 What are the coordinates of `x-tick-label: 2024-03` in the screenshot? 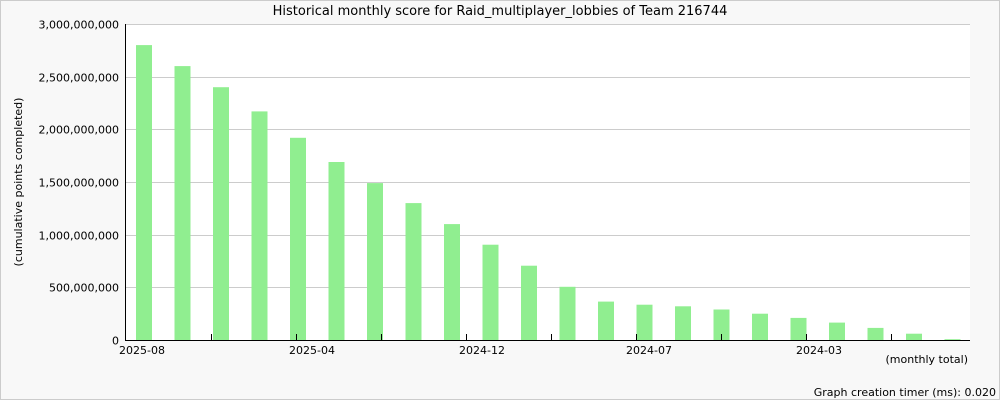 It's located at (819, 350).